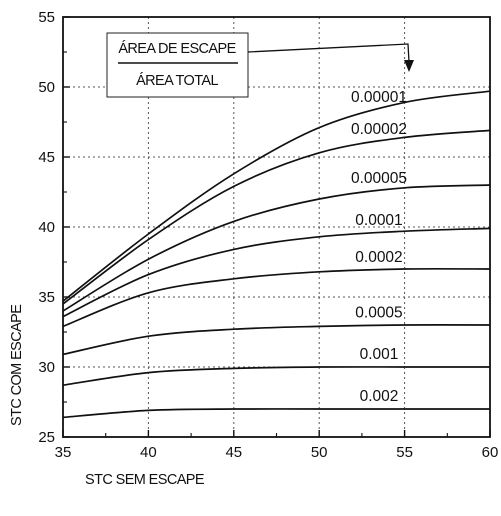  Describe the element at coordinates (378, 312) in the screenshot. I see `series-label-0.0005: 0.0005` at that location.